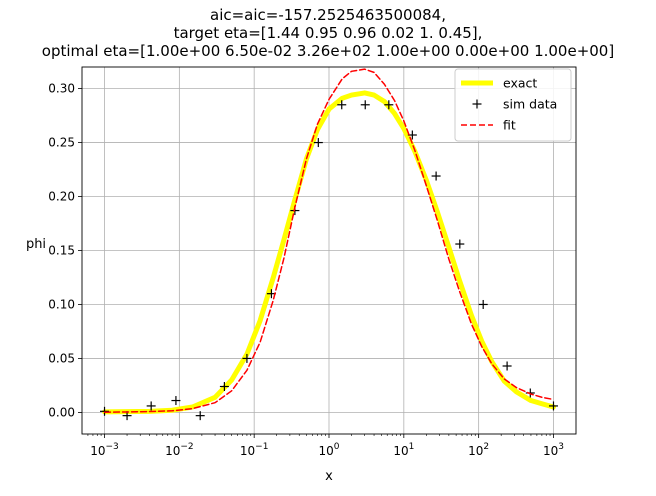 The image size is (656, 496). I want to click on x-tick-label: 10⁰, so click(328, 450).